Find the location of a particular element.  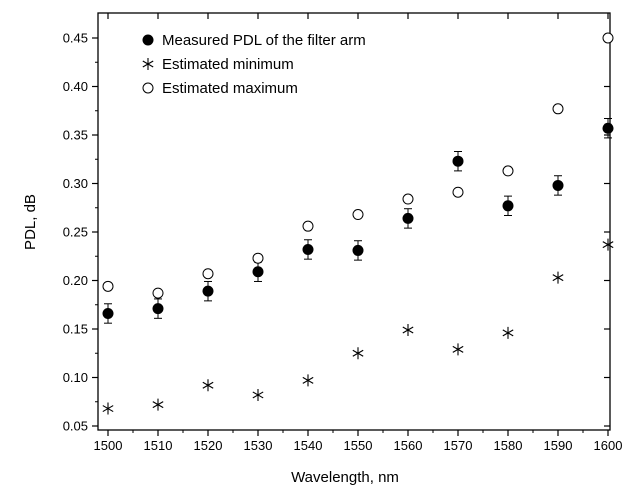

y-tick-label: 0.05 is located at coordinates (75, 426).